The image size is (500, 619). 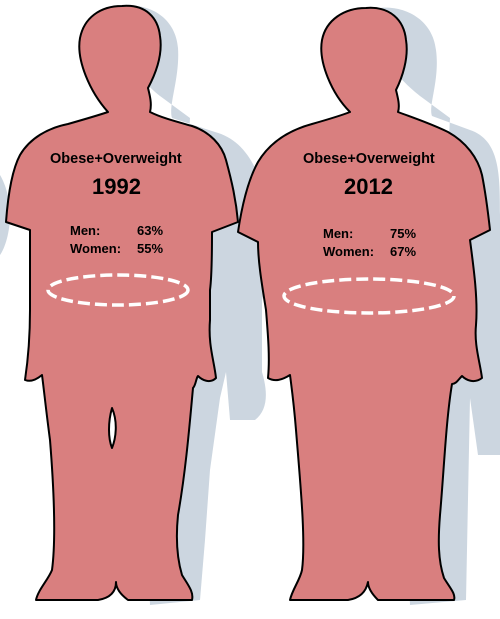 I want to click on figure-2012-men-label: Men:, so click(x=338, y=233).